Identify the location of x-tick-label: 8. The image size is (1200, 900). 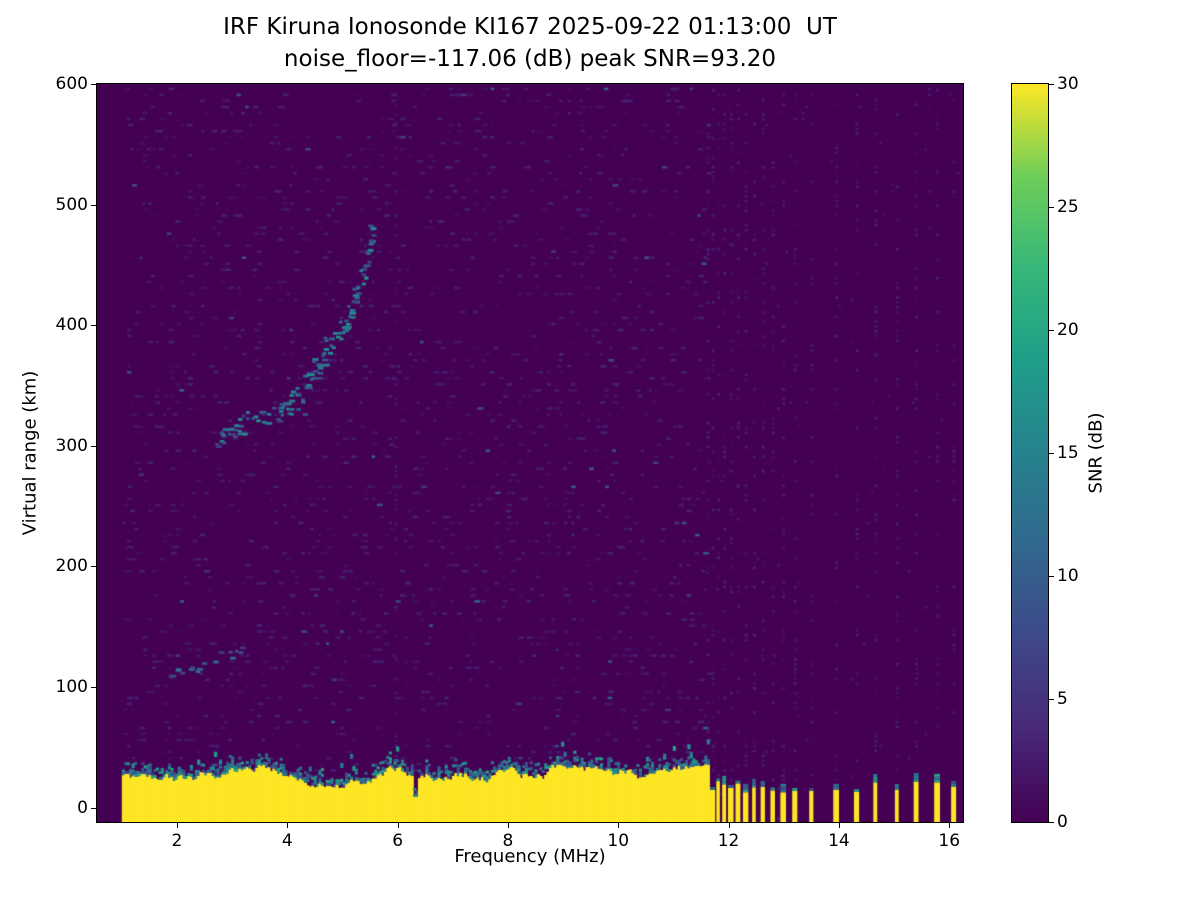
(508, 841).